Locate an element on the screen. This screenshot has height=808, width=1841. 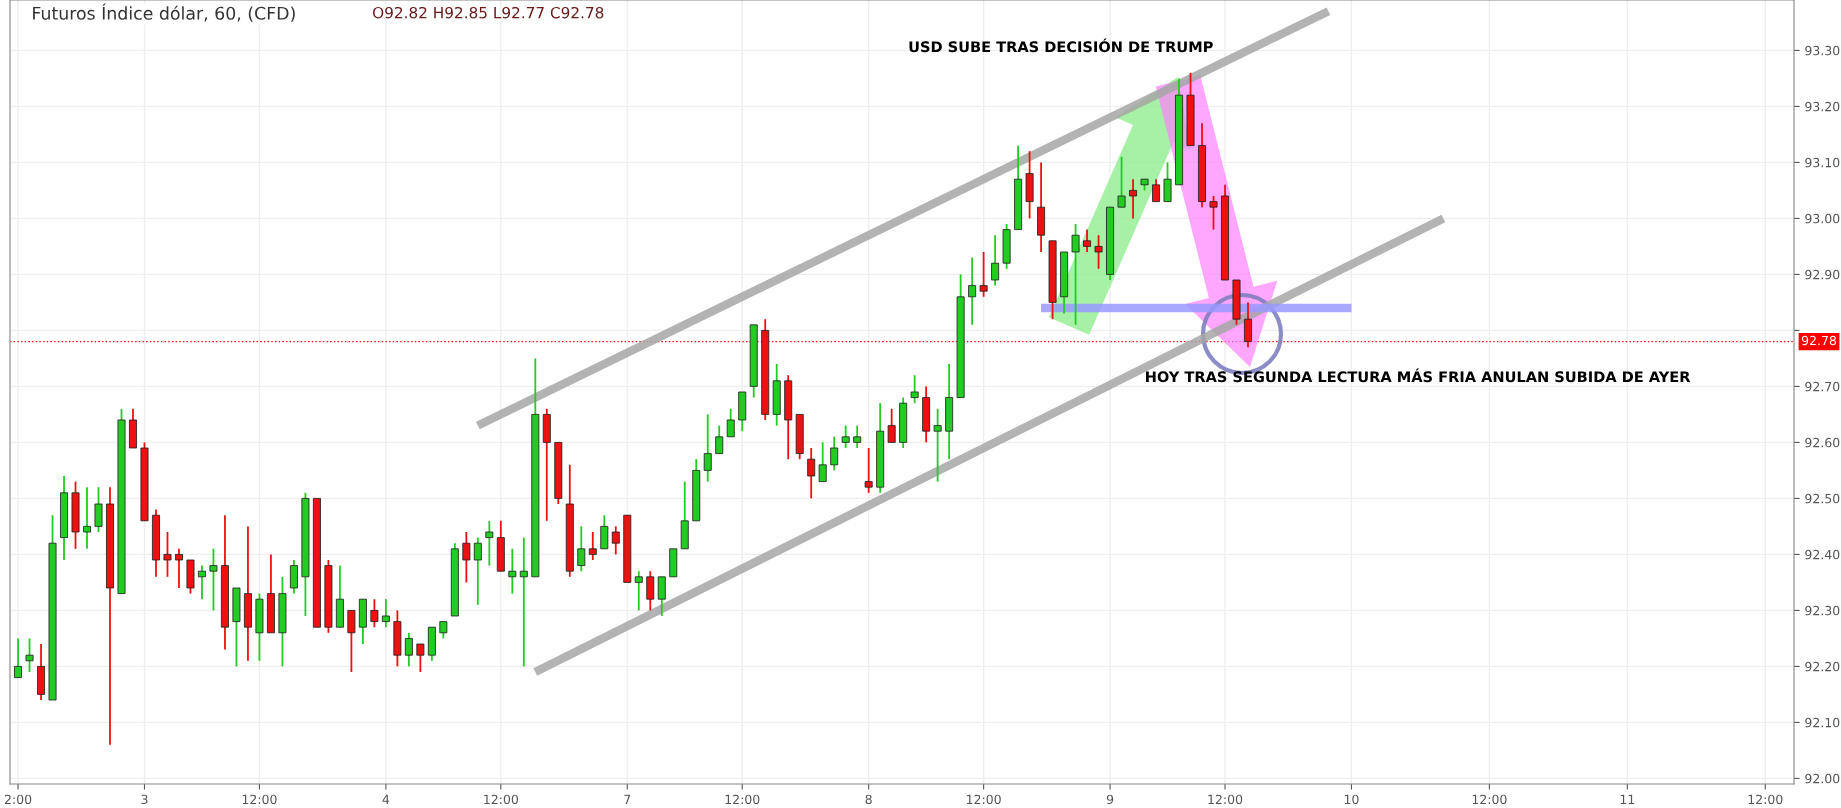
ref-line-label: 92.78 is located at coordinates (1819, 340).